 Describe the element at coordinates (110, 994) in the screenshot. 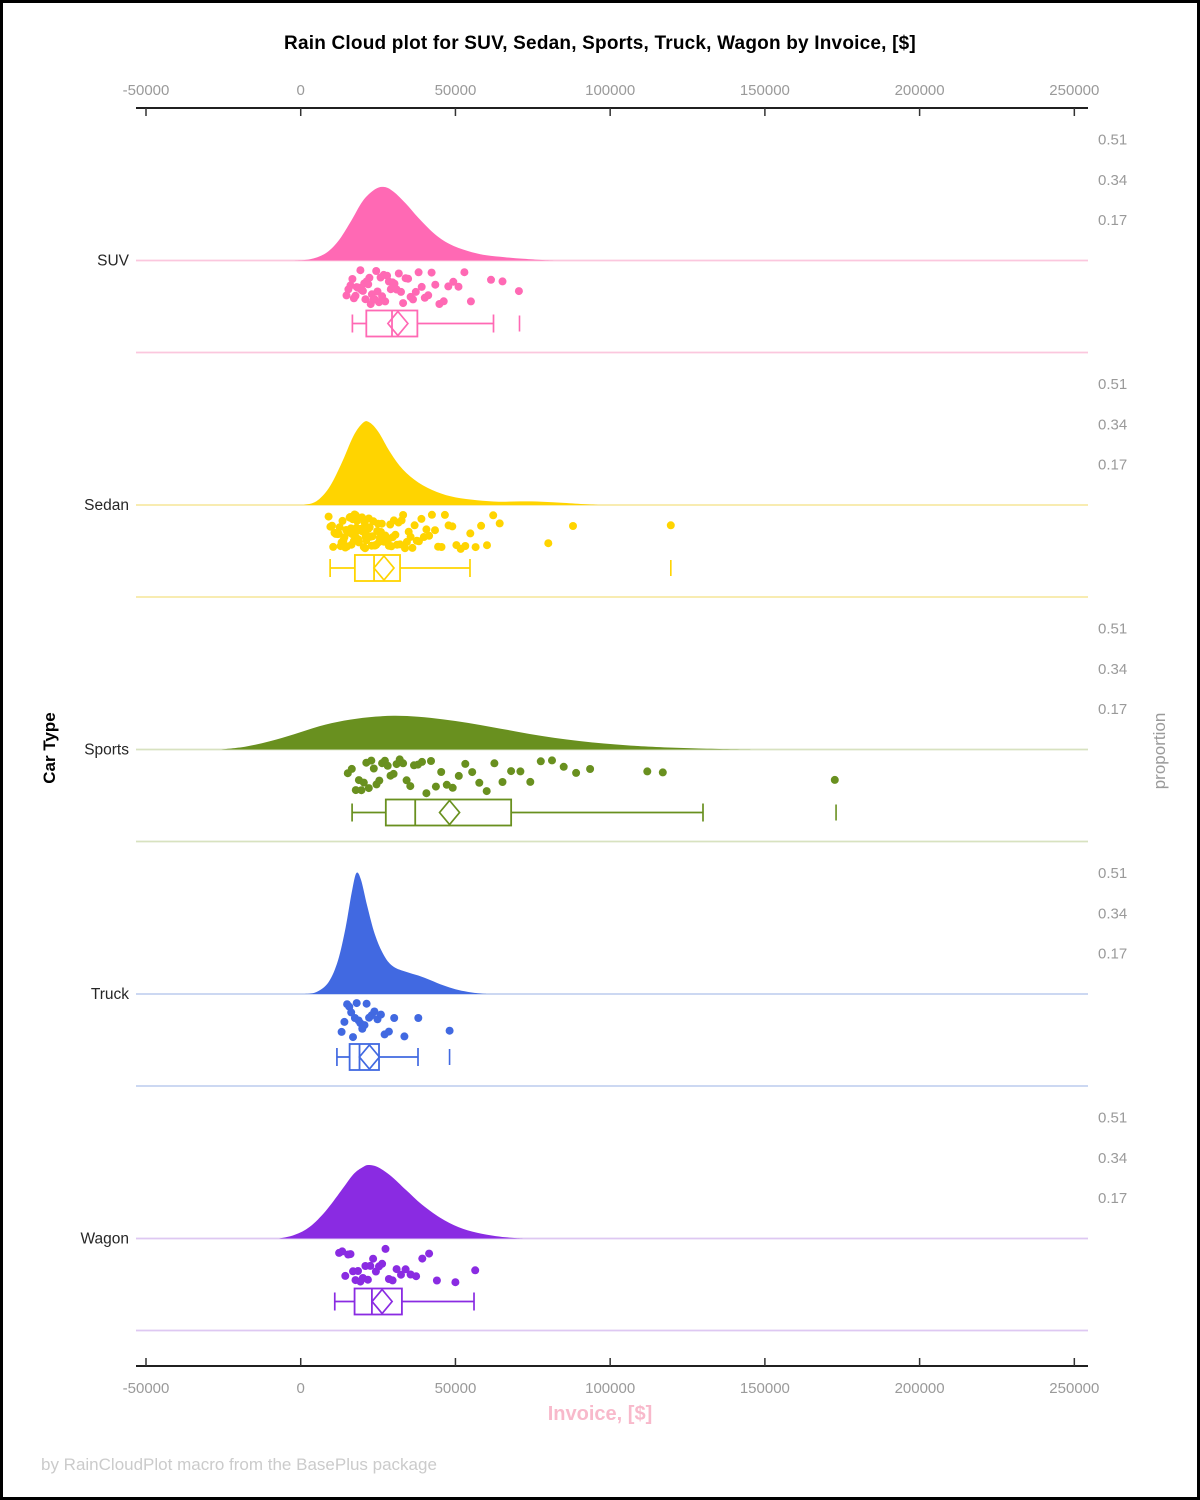

I see `category-label: Truck` at that location.